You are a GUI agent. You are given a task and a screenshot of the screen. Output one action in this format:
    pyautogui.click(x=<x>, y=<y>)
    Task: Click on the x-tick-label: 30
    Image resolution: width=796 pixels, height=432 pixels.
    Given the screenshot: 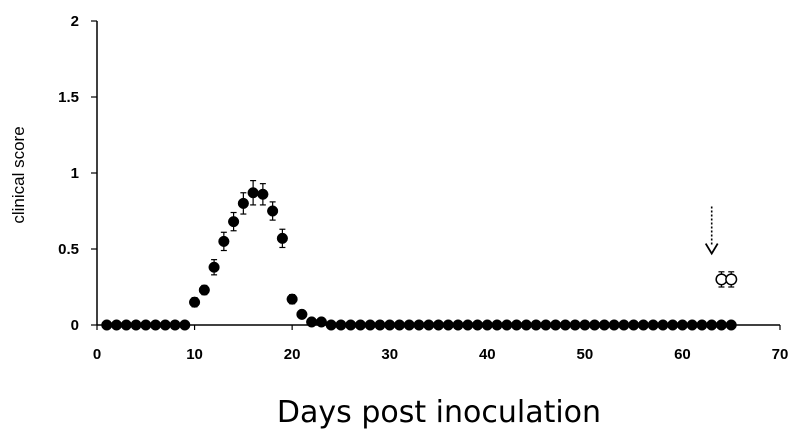 What is the action you would take?
    pyautogui.click(x=389, y=354)
    